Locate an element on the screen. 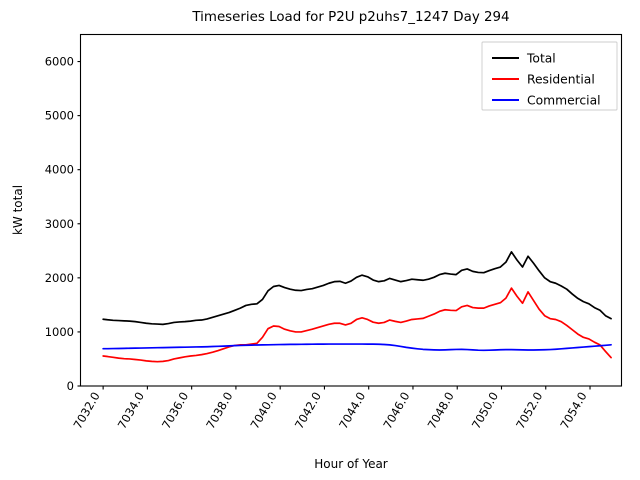 The height and width of the screenshot is (480, 640). y-tick-label: 0 is located at coordinates (70, 386).